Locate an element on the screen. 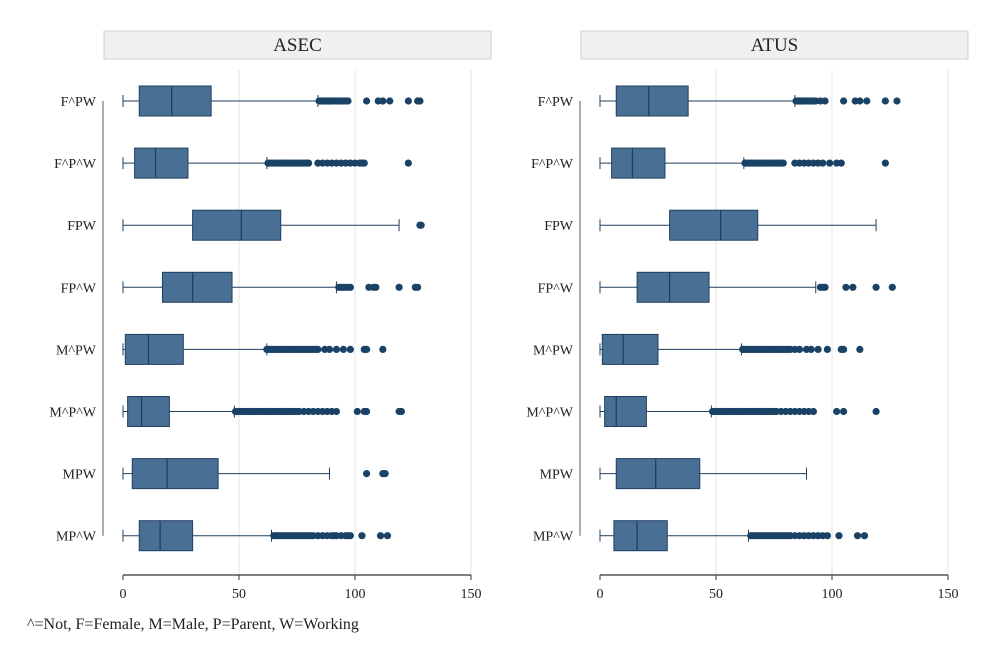 The height and width of the screenshot is (666, 1000). category-label: FP^W is located at coordinates (556, 288).